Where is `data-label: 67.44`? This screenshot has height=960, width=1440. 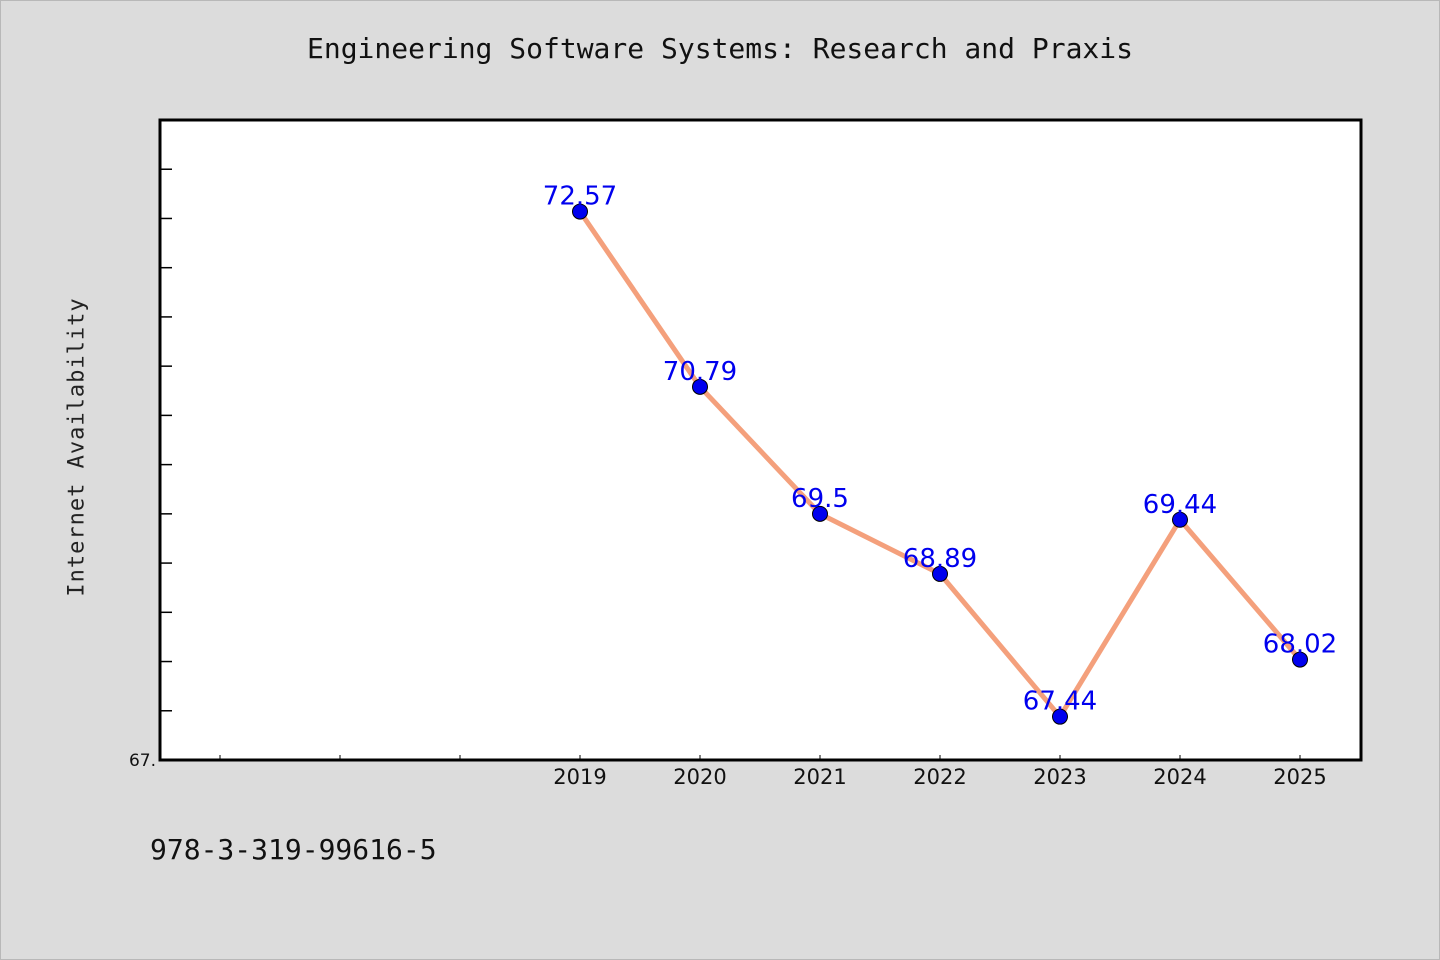 data-label: 67.44 is located at coordinates (1060, 702).